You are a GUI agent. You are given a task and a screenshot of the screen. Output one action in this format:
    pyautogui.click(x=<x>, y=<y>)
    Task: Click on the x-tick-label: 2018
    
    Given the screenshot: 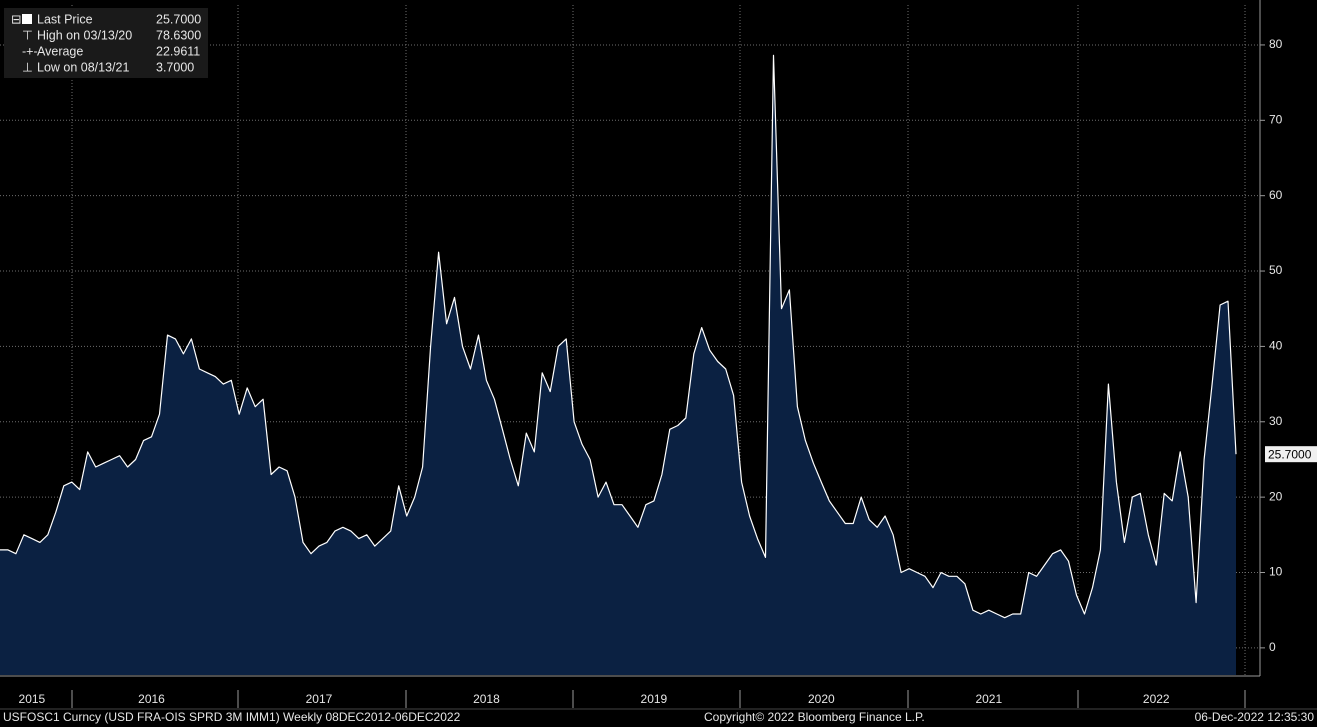 What is the action you would take?
    pyautogui.click(x=486, y=699)
    